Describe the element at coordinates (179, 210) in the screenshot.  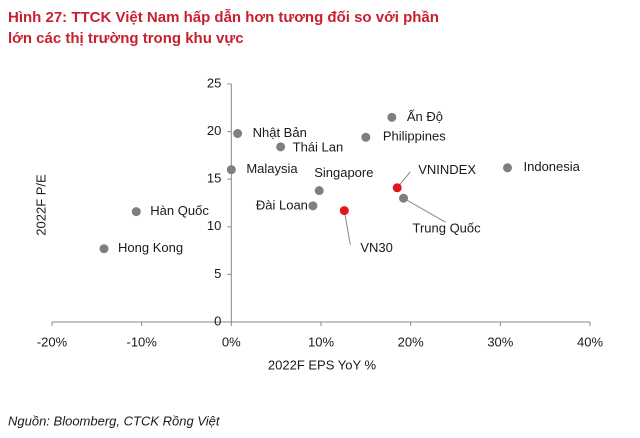
I see `point-label: Hàn Quốc` at that location.